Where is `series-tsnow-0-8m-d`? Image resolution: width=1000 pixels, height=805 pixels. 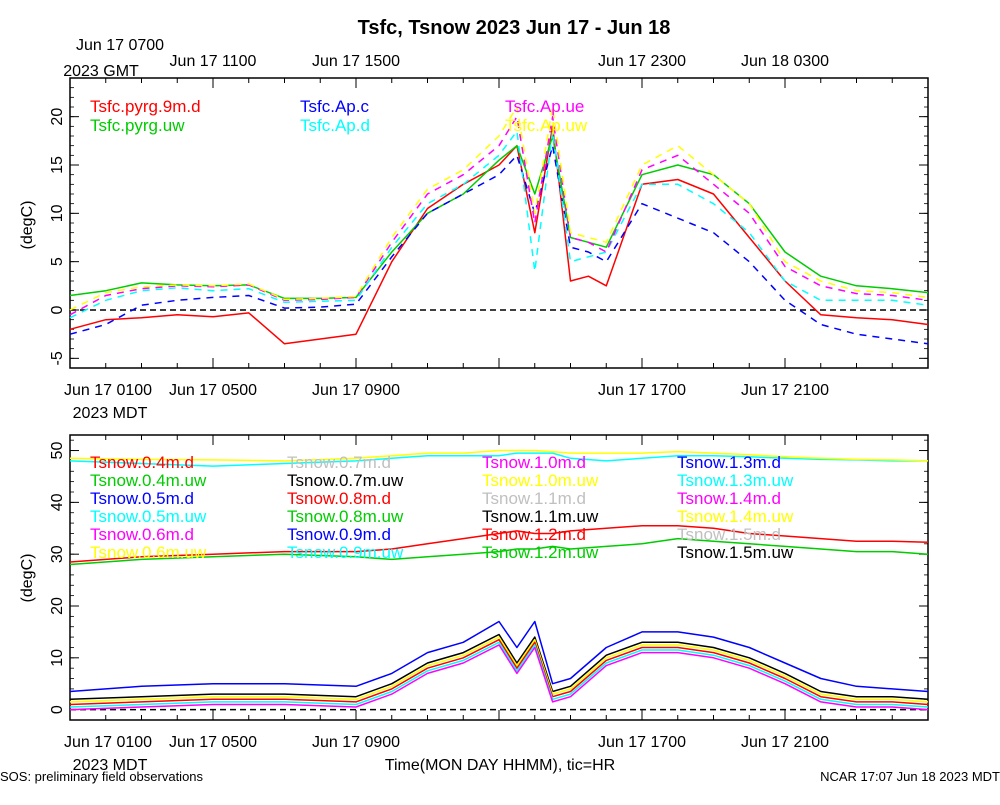 series-tsnow-0-8m-d is located at coordinates (499, 543).